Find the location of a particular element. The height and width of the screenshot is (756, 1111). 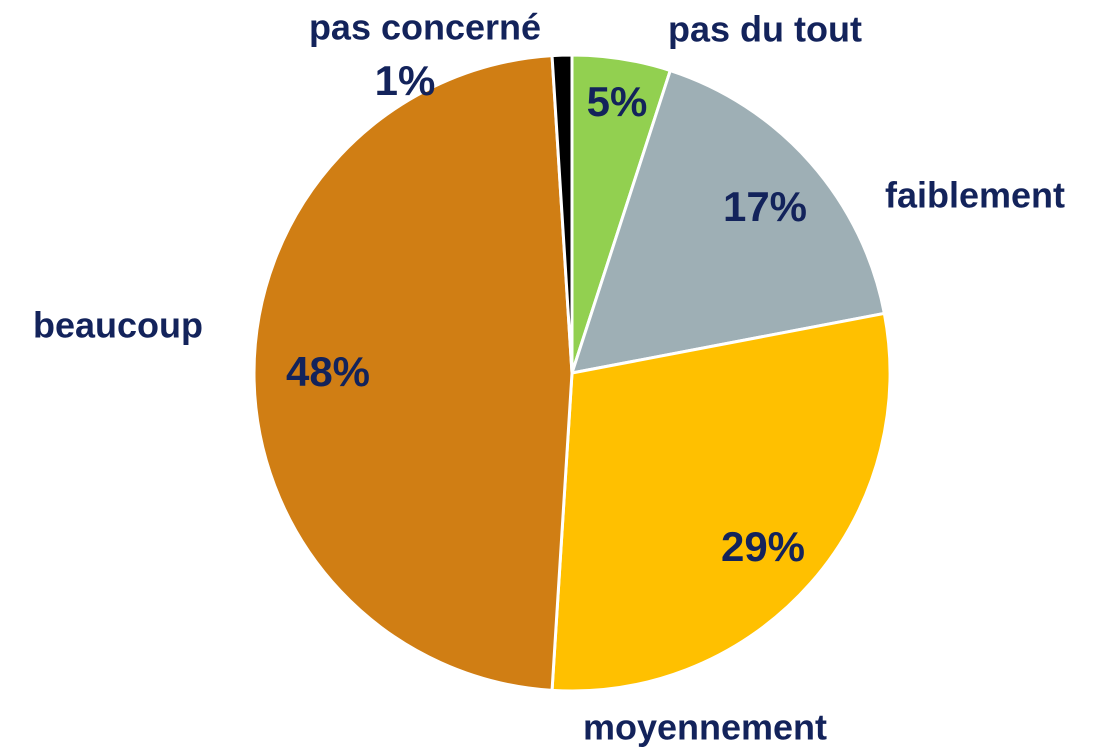

value-label: 48% is located at coordinates (328, 371).